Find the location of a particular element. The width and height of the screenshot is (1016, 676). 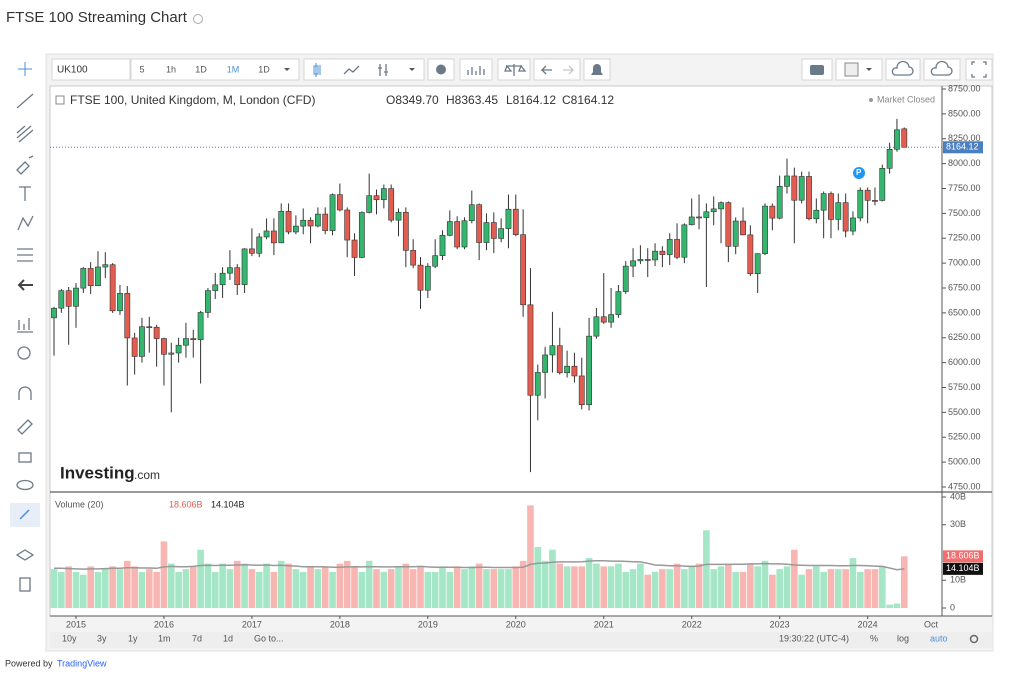

crosshair-tool is located at coordinates (25, 69).